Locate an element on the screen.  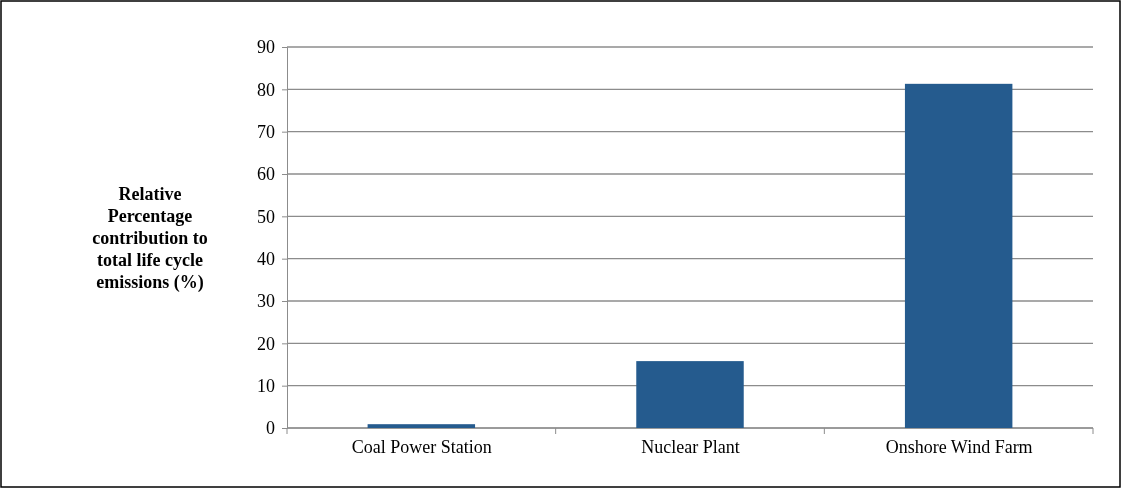
y-tick-label: 60 is located at coordinates (266, 174).